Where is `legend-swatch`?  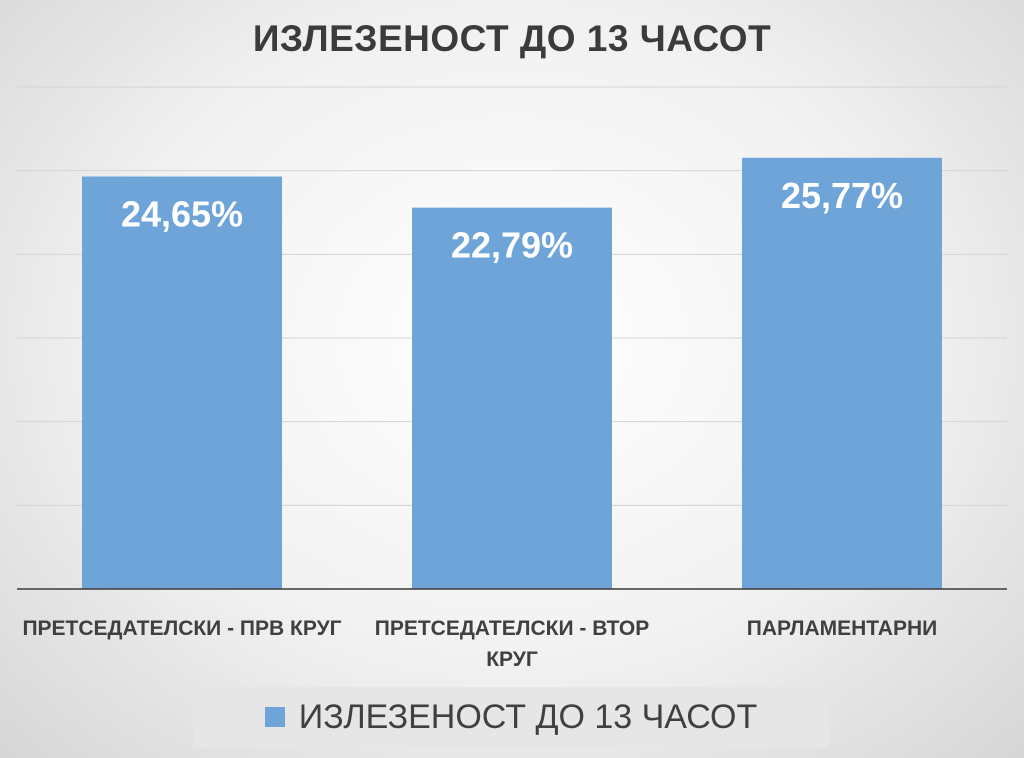
legend-swatch is located at coordinates (274, 717).